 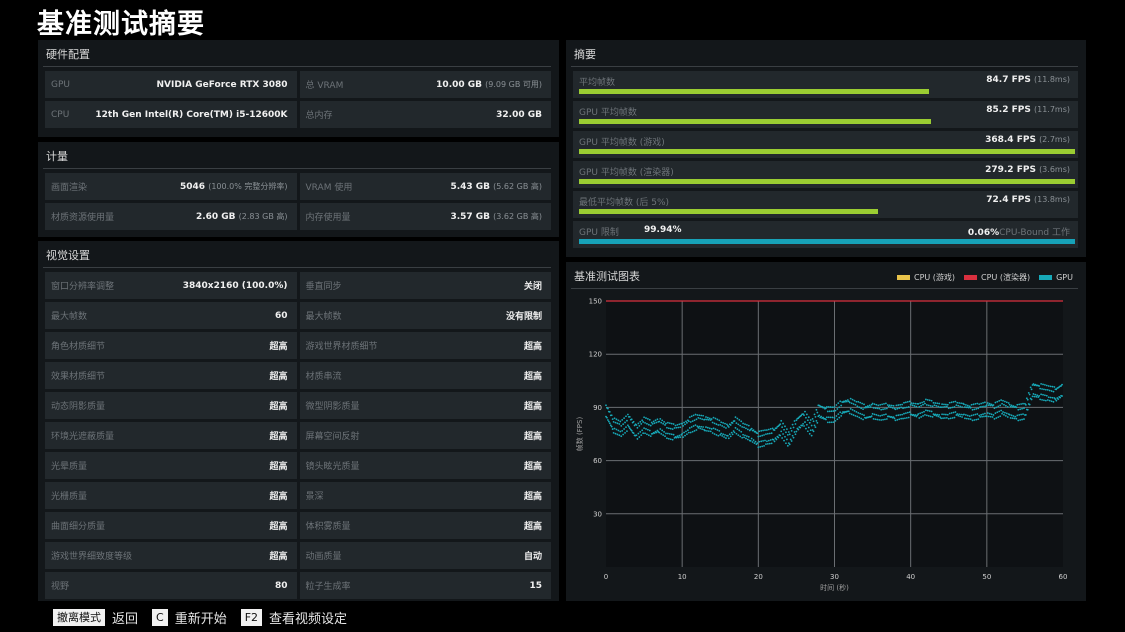 I want to click on hardware-cell-value-text: NVIDIA GeForce RTX 3080, so click(x=222, y=84).